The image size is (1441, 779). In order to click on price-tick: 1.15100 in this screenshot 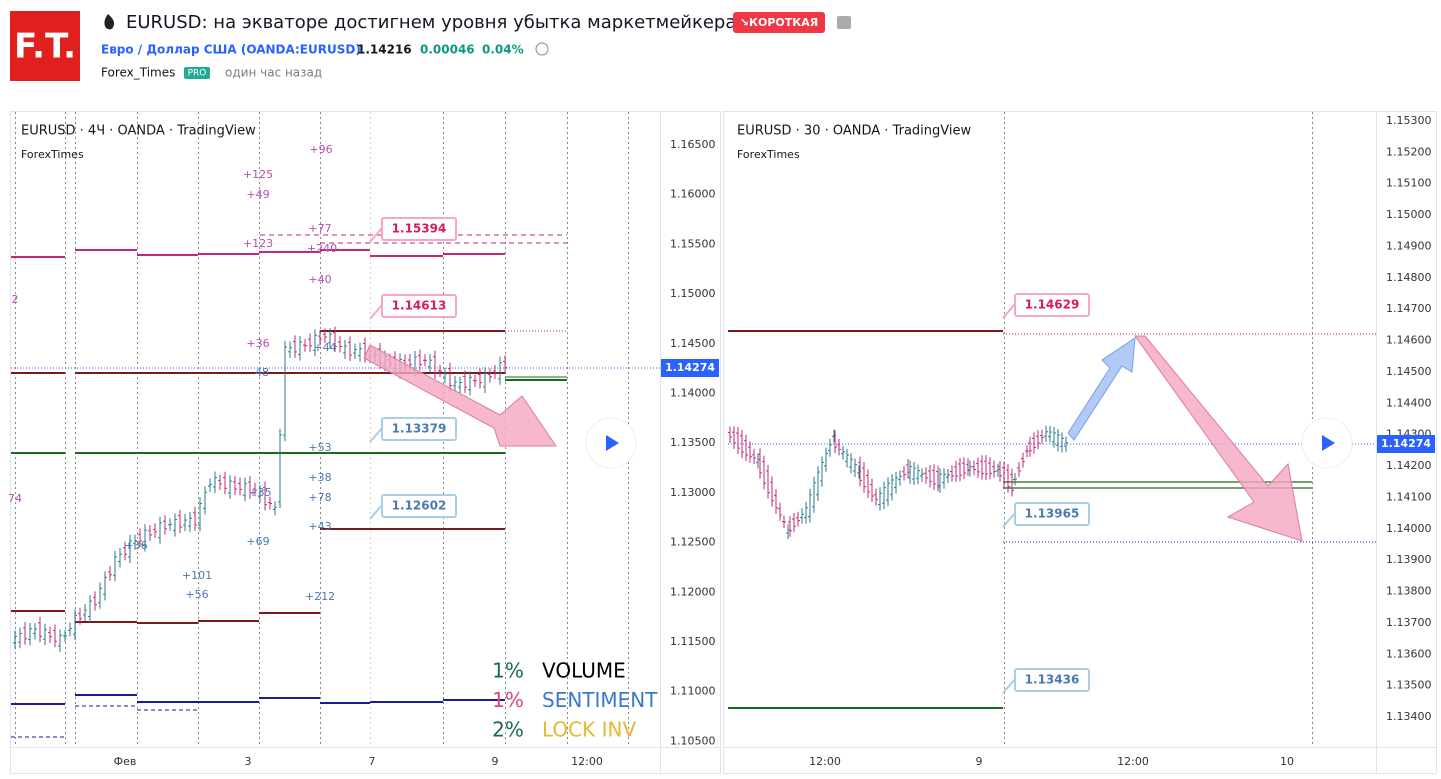, I will do `click(1409, 183)`.